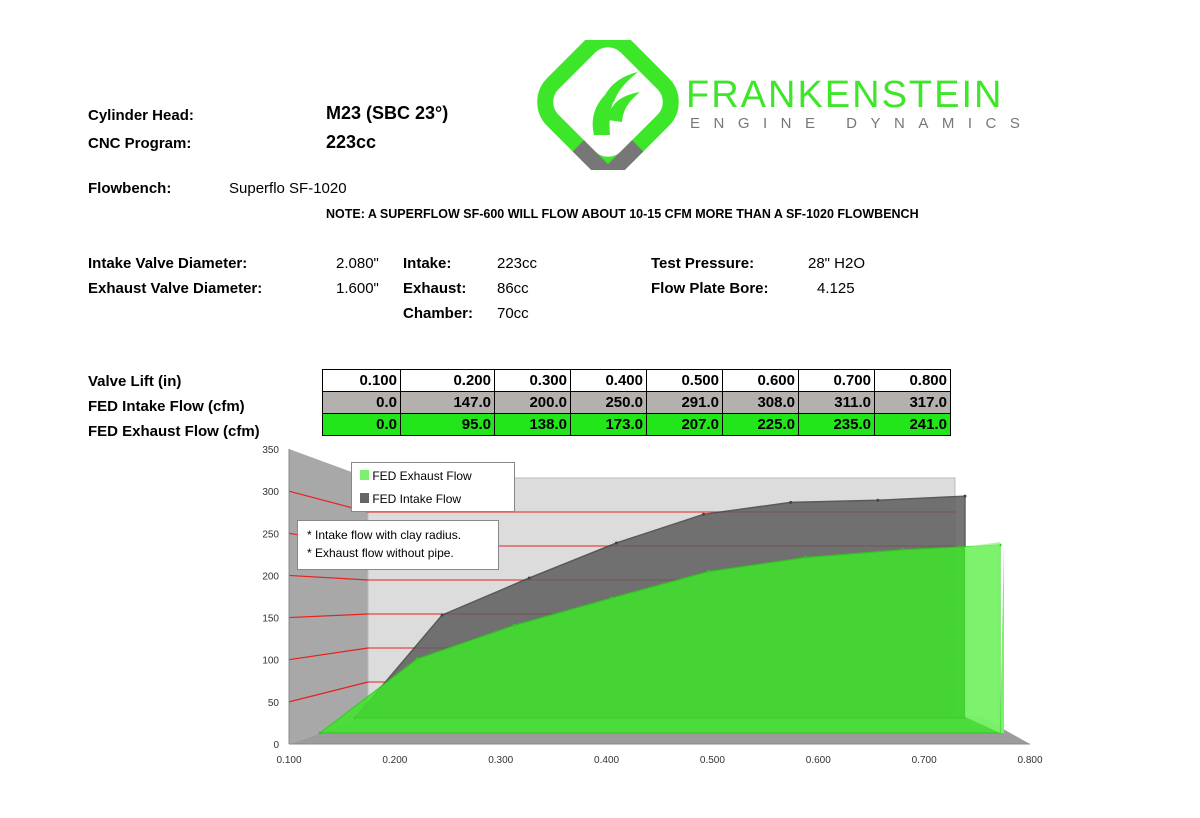 The height and width of the screenshot is (818, 1200). I want to click on table-cell-exhaust: 235.0, so click(836, 424).